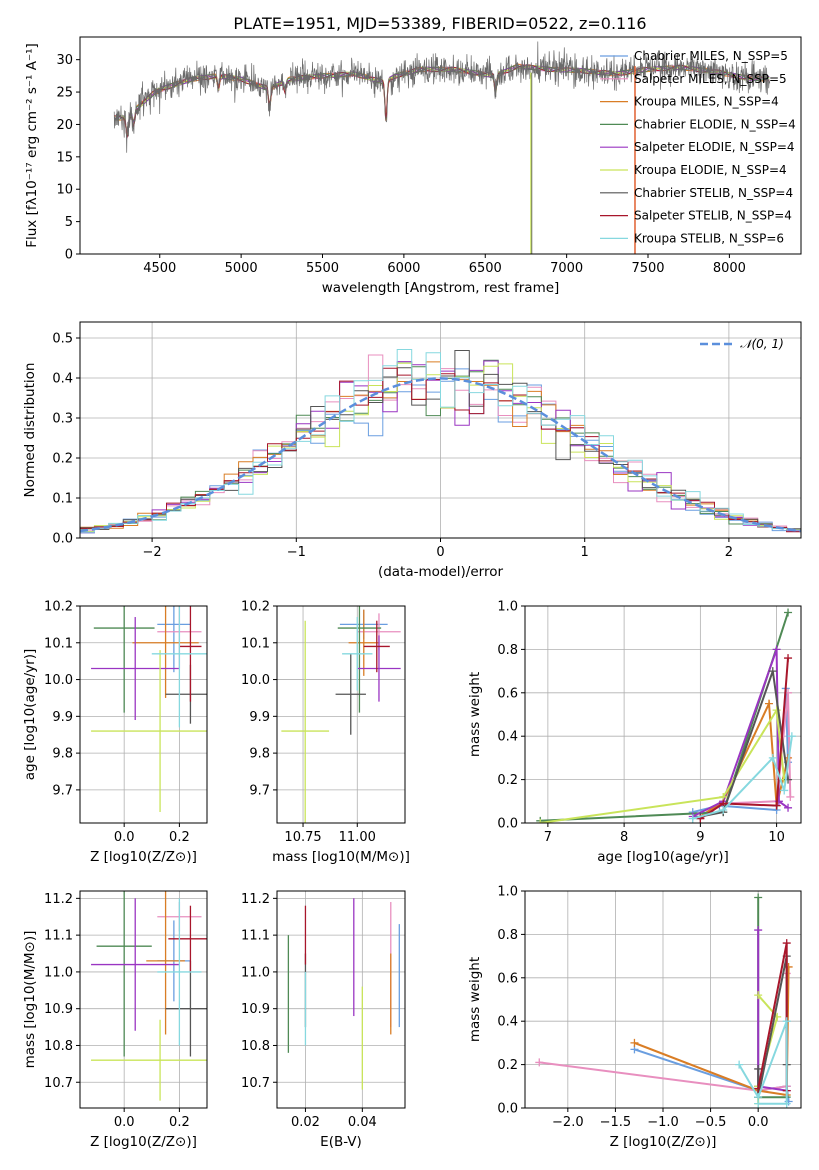 This screenshot has height=1170, width=819. I want to click on y-axis-label: Flux [fλ10⁻¹⁷ erg cm⁻² s⁻¹ A⁻¹], so click(32, 145).